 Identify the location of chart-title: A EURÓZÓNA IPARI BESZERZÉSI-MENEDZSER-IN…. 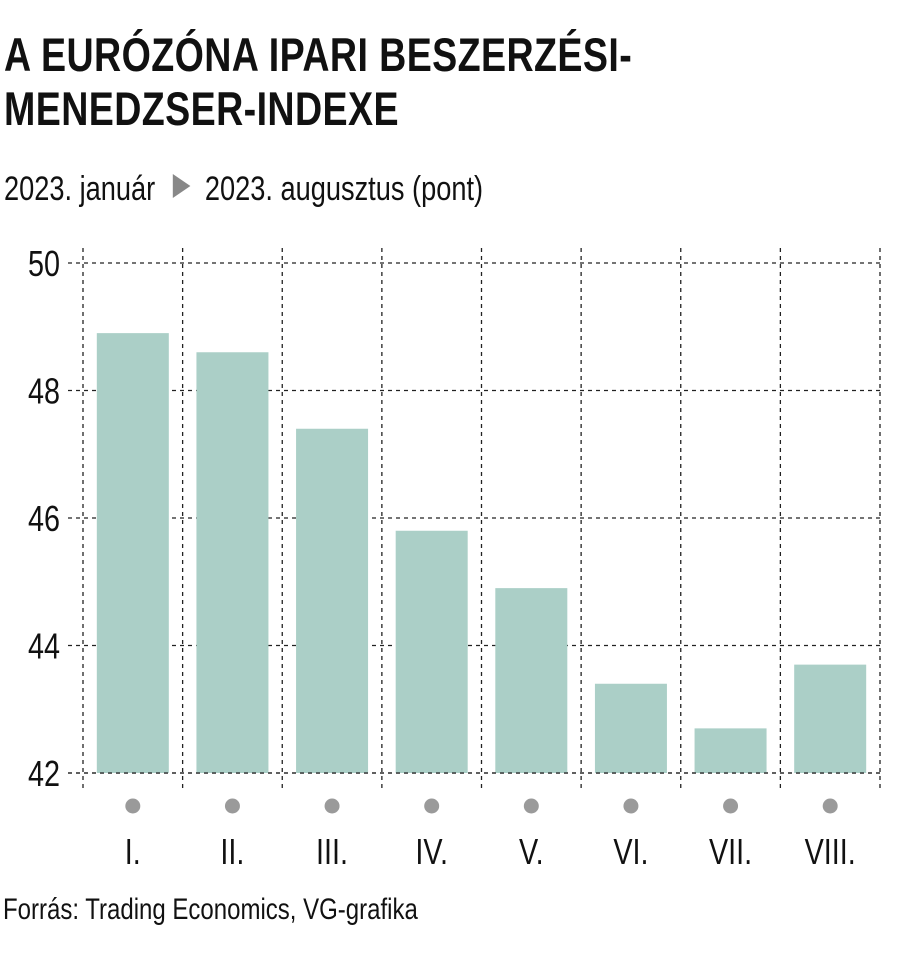
(318, 81).